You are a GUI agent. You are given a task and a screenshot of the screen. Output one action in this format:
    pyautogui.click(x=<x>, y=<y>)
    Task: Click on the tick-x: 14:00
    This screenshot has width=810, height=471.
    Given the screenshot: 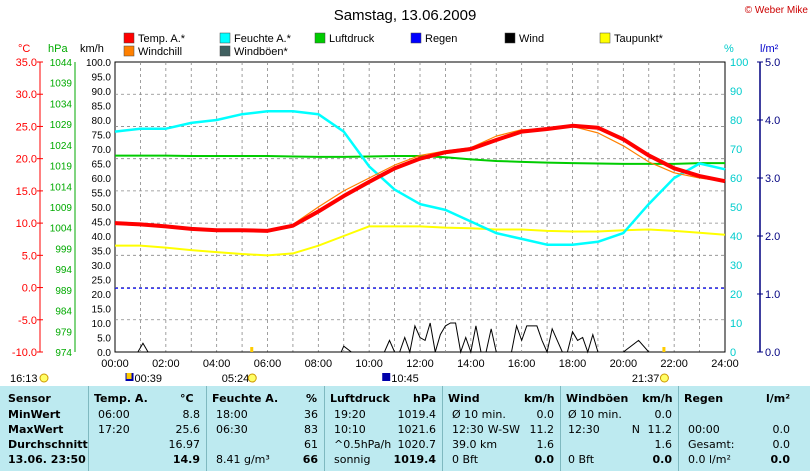 What is the action you would take?
    pyautogui.click(x=471, y=364)
    